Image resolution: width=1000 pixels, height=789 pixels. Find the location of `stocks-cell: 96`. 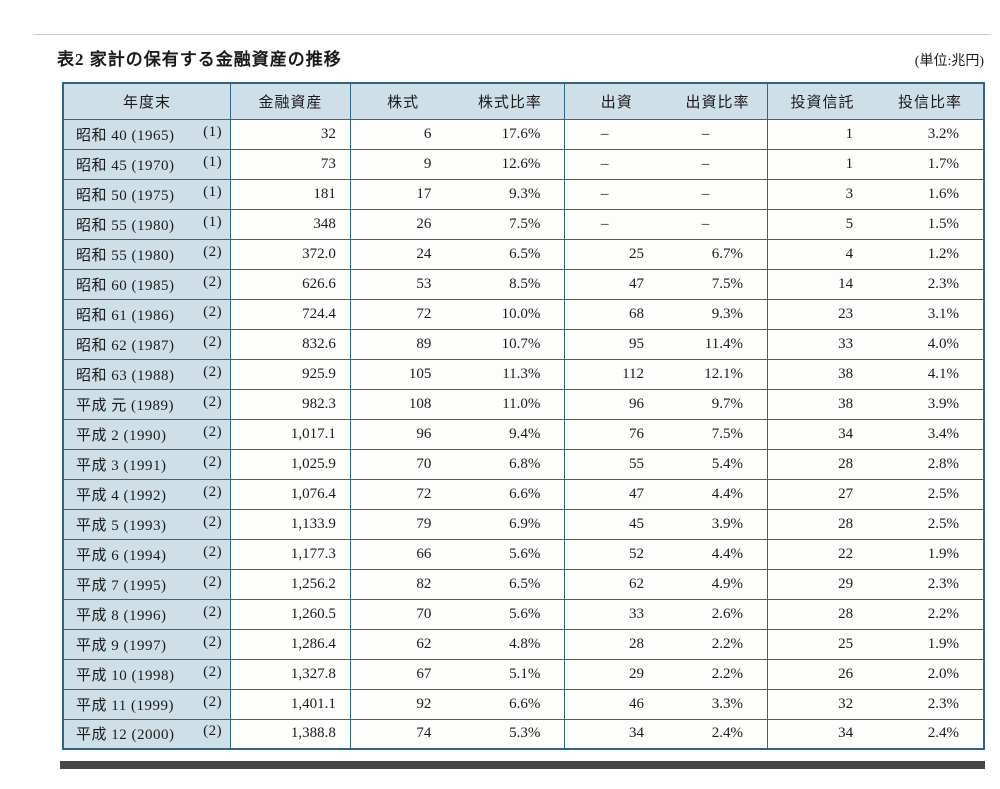

stocks-cell: 96 is located at coordinates (403, 433).